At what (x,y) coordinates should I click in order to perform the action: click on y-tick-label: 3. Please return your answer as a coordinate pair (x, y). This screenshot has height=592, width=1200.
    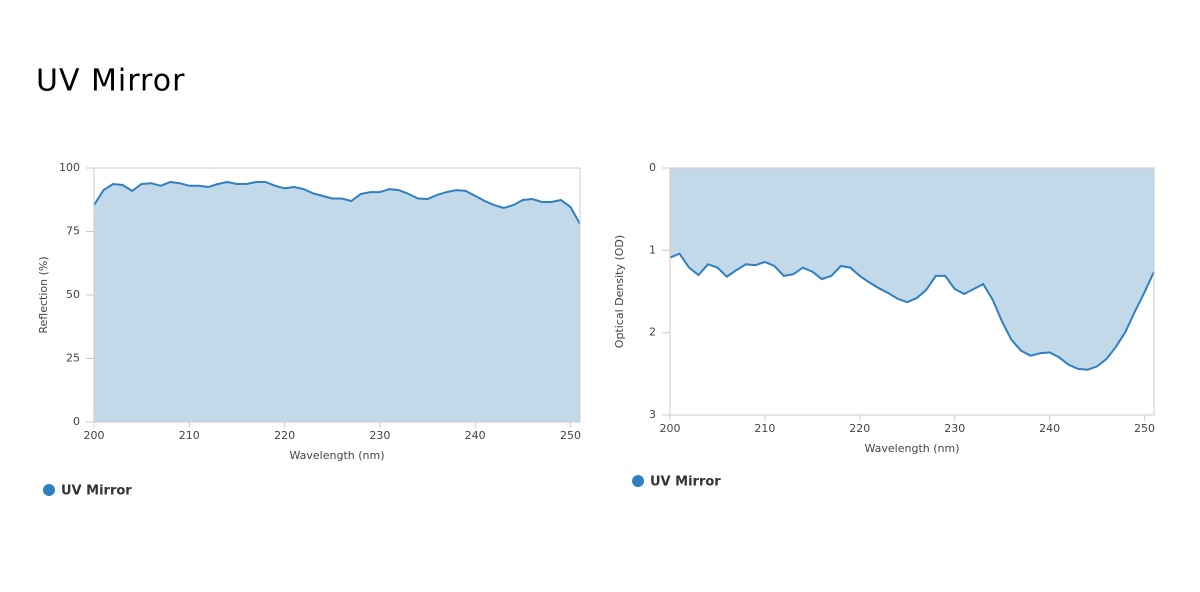
    Looking at the image, I should click on (652, 414).